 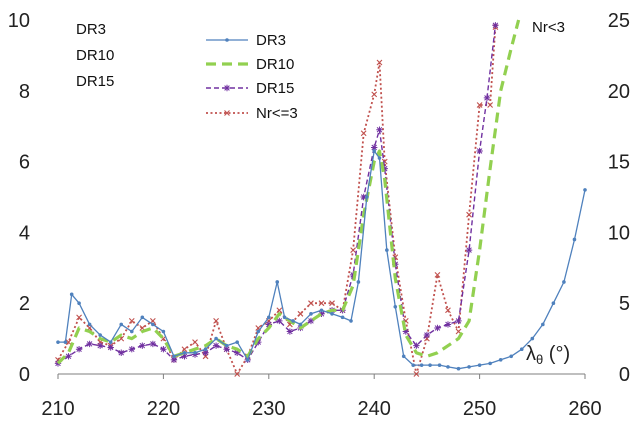 I want to click on corner-note: DR3, so click(x=91, y=29).